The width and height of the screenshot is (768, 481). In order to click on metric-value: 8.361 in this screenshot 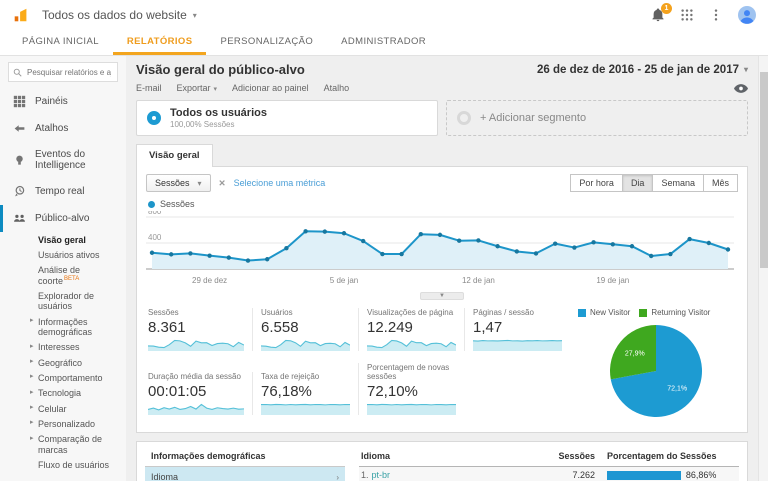, I will do `click(167, 327)`.